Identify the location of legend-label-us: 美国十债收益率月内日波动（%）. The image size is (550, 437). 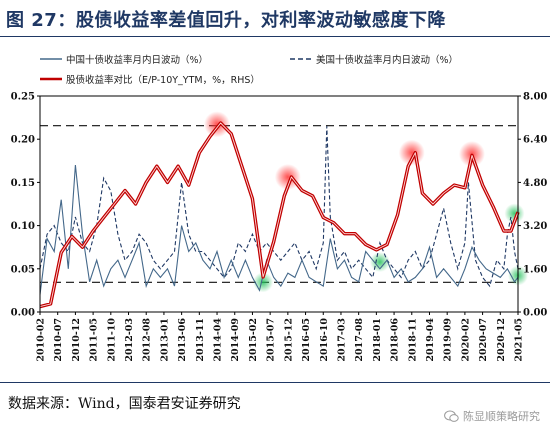
(387, 60).